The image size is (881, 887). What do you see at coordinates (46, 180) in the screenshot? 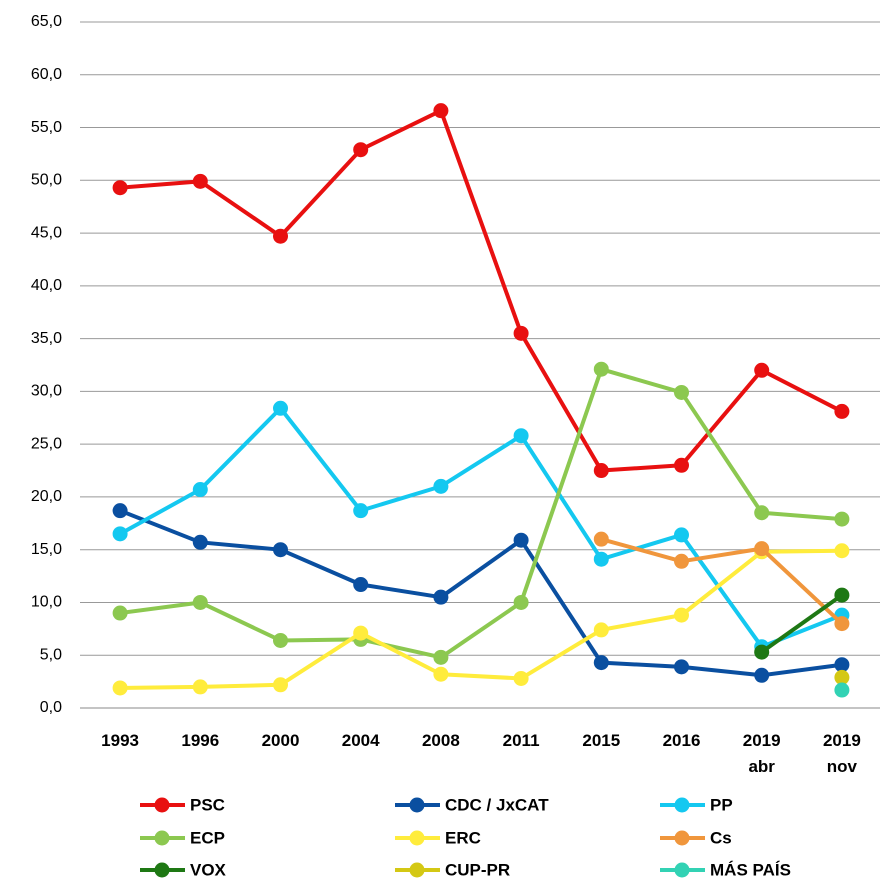
I see `y-tick-label: 50,0` at bounding box center [46, 180].